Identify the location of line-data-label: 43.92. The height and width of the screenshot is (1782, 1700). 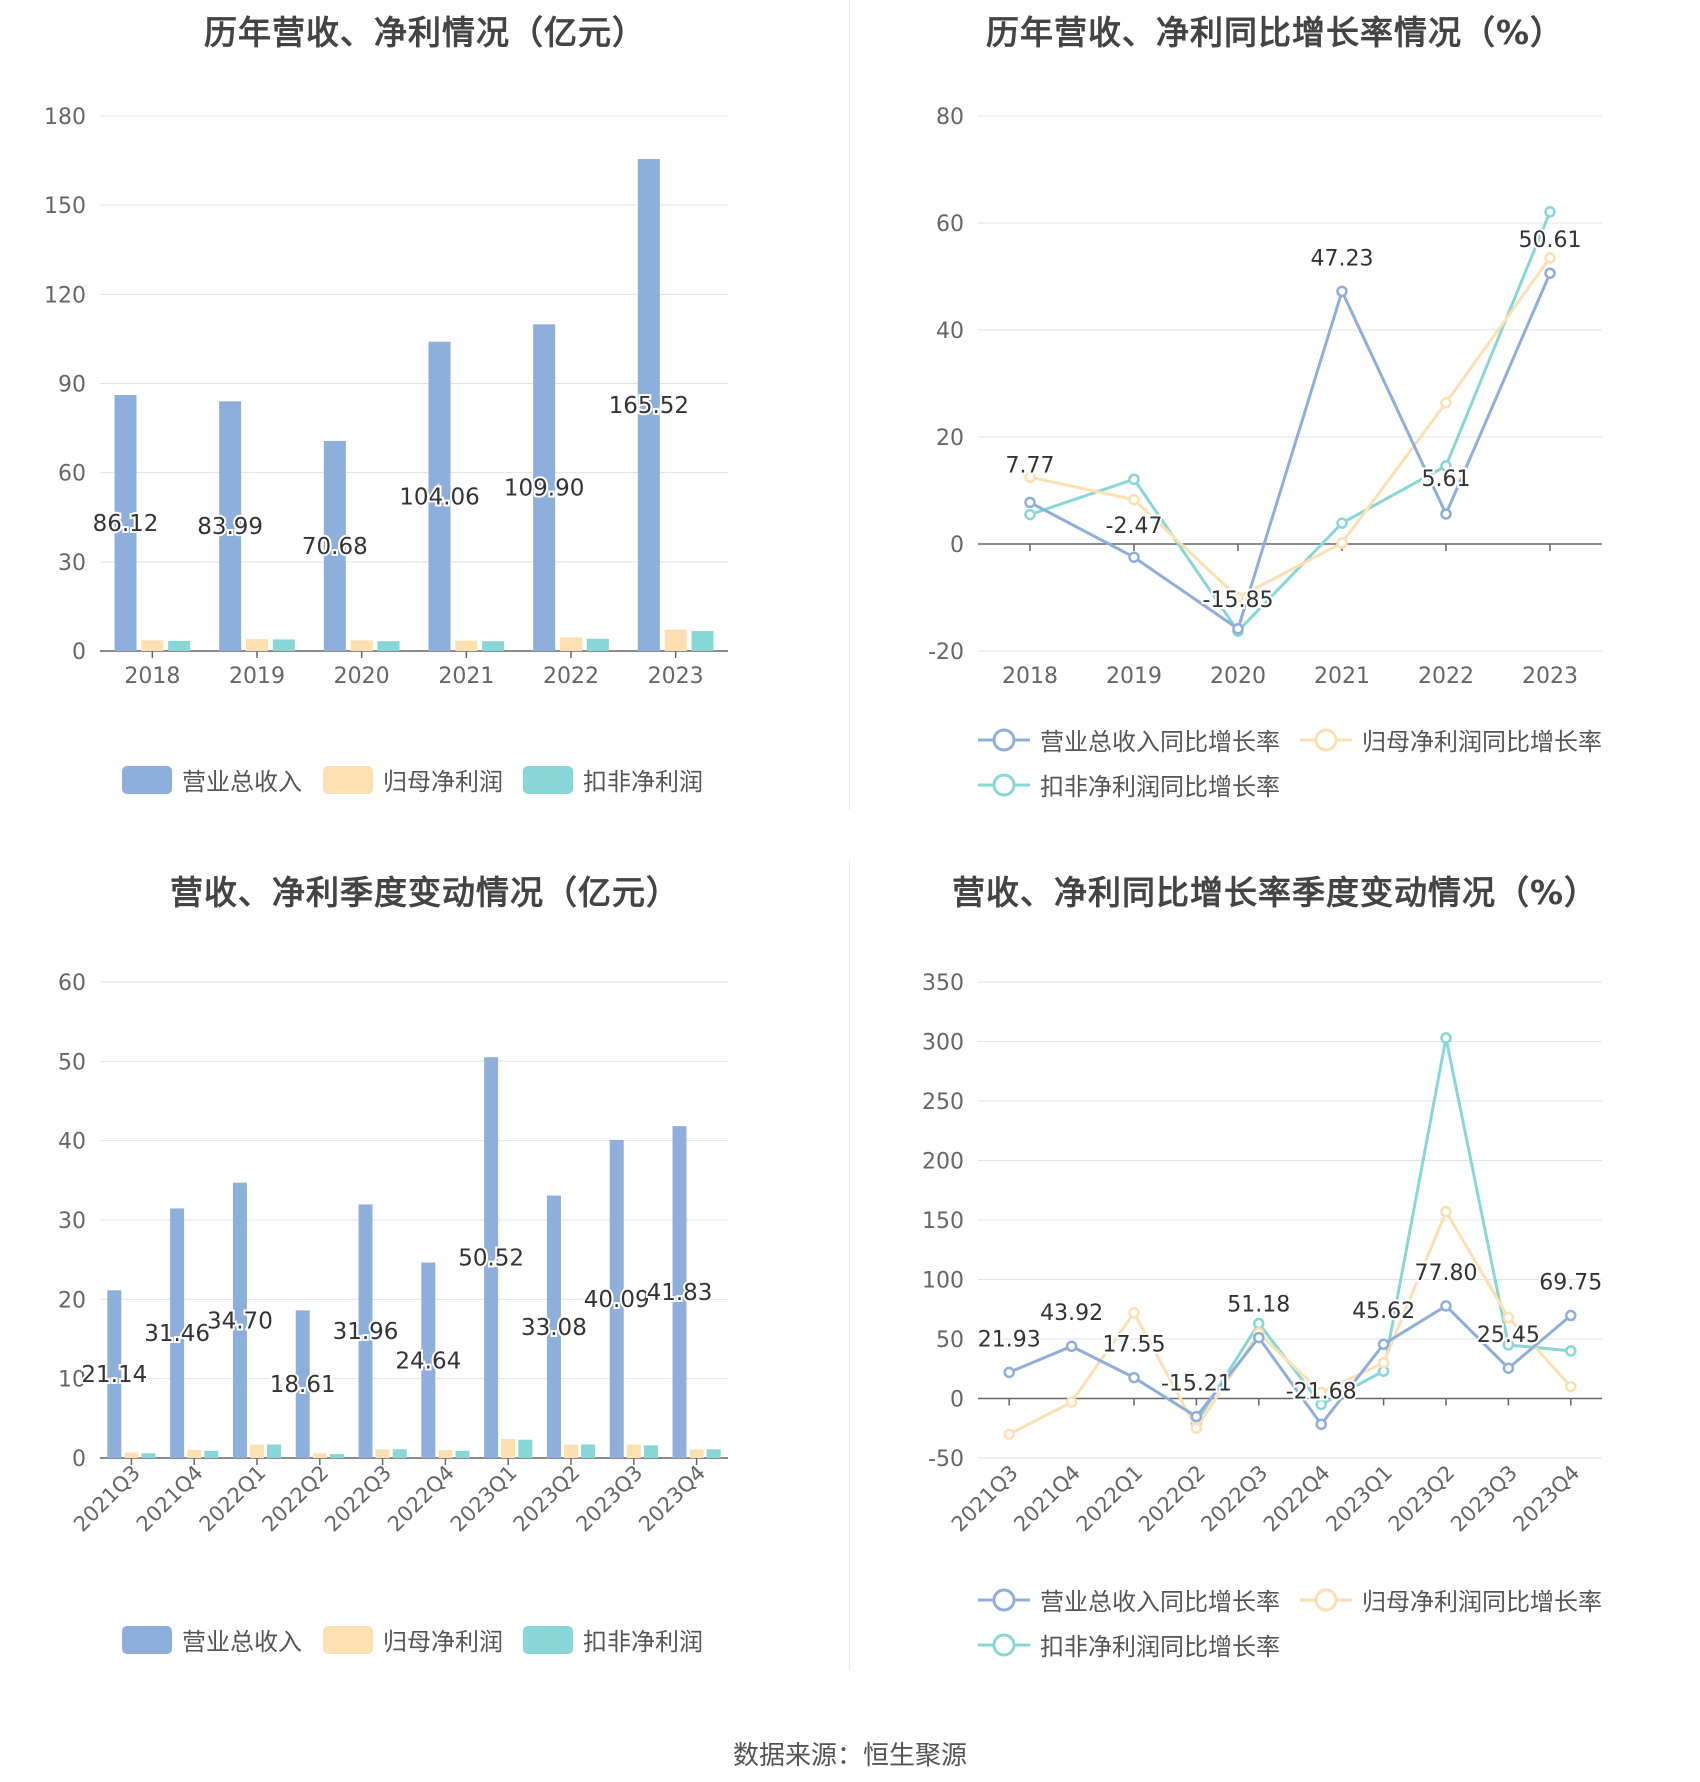
(1071, 1313).